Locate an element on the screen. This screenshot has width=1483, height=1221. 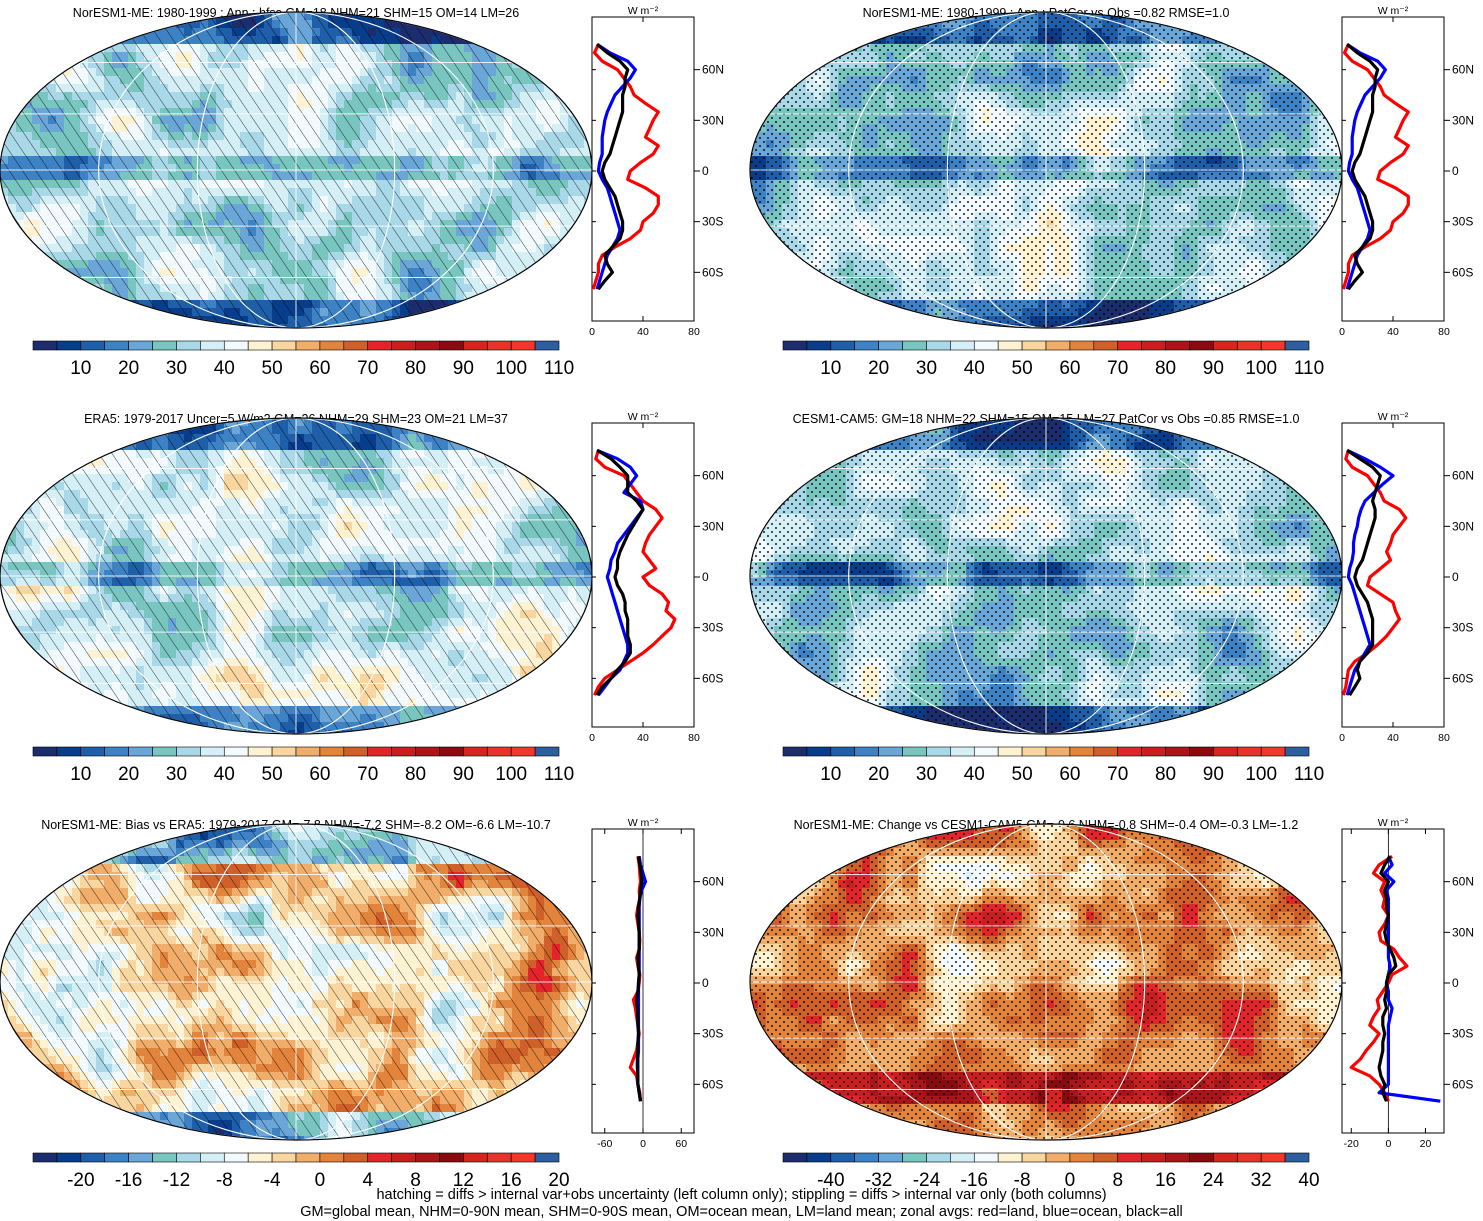
colorbar-label: -24 is located at coordinates (927, 1180).